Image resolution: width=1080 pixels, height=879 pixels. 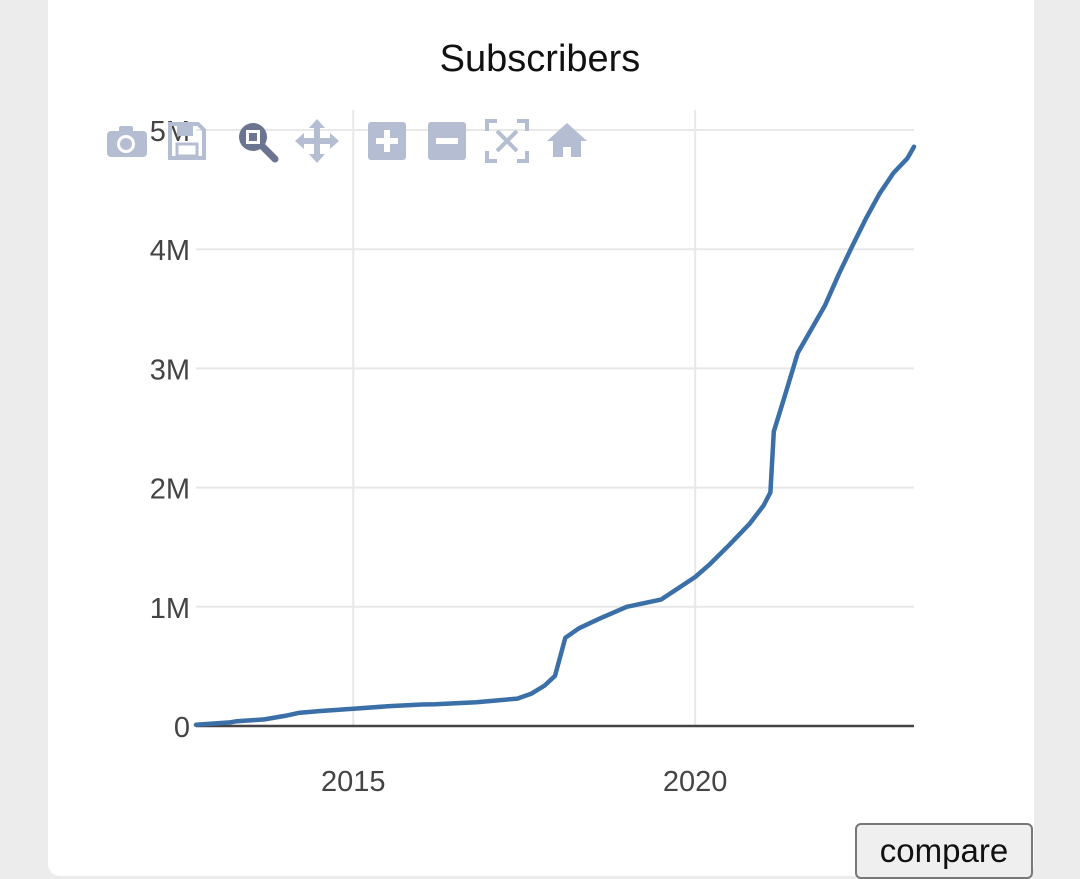 I want to click on x-tick-label: 2020, so click(x=695, y=782).